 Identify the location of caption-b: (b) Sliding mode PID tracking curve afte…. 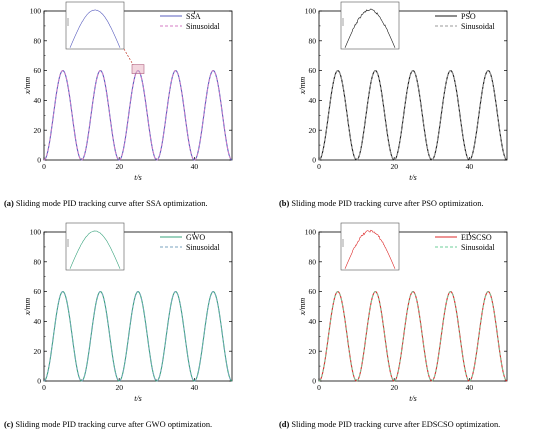
(414, 203).